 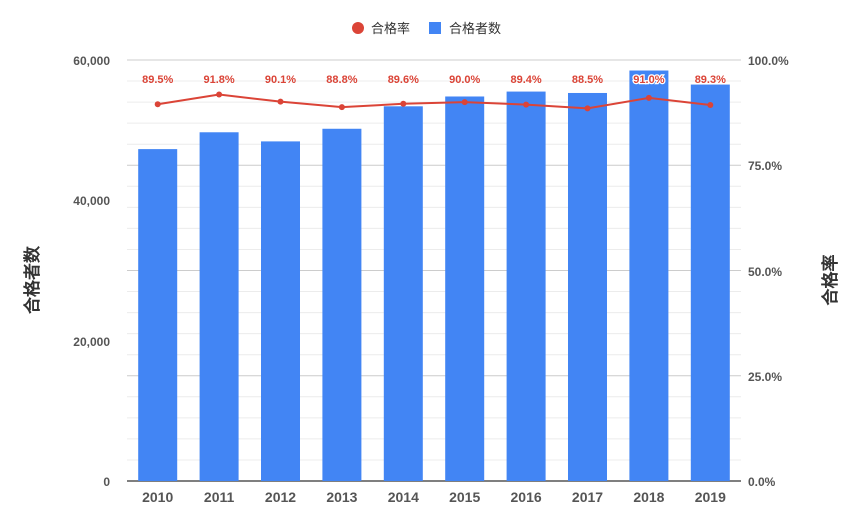 I want to click on x-axis: 2010 2011 2012 2013 2014 2015 2016 2017 2018 2019, so click(x=434, y=497).